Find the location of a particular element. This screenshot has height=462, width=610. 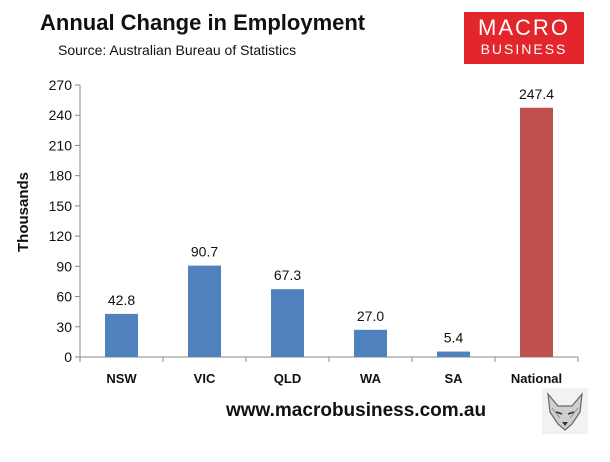

y-tick-label: 210 is located at coordinates (61, 145).